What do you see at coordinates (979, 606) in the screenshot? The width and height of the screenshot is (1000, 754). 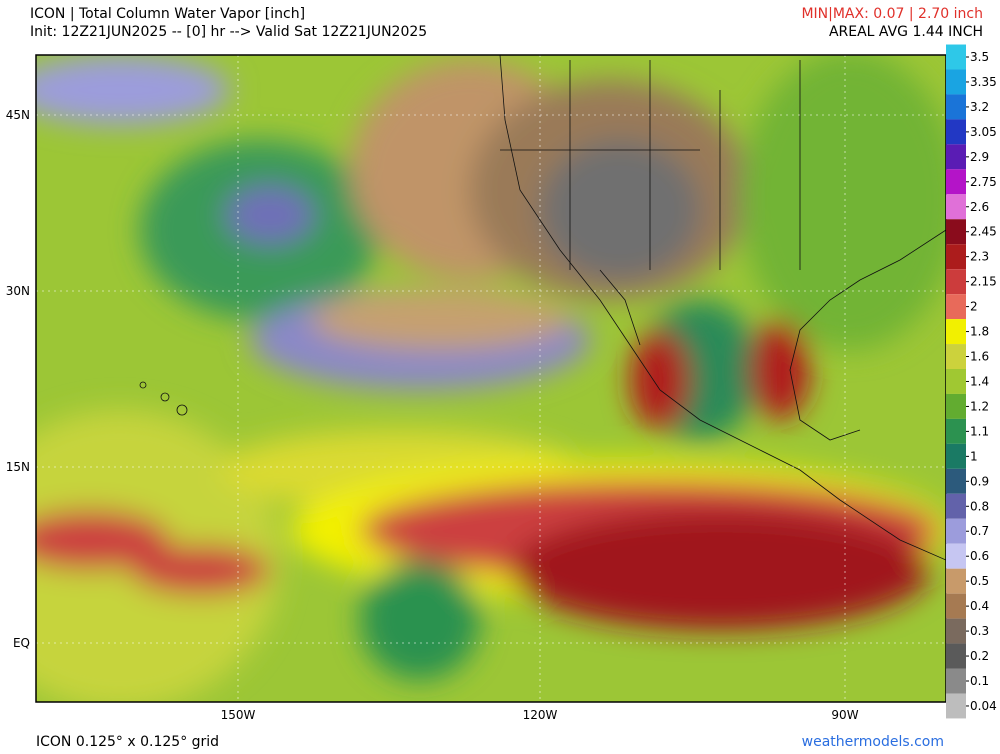 I see `colorbar-label: 0.4` at bounding box center [979, 606].